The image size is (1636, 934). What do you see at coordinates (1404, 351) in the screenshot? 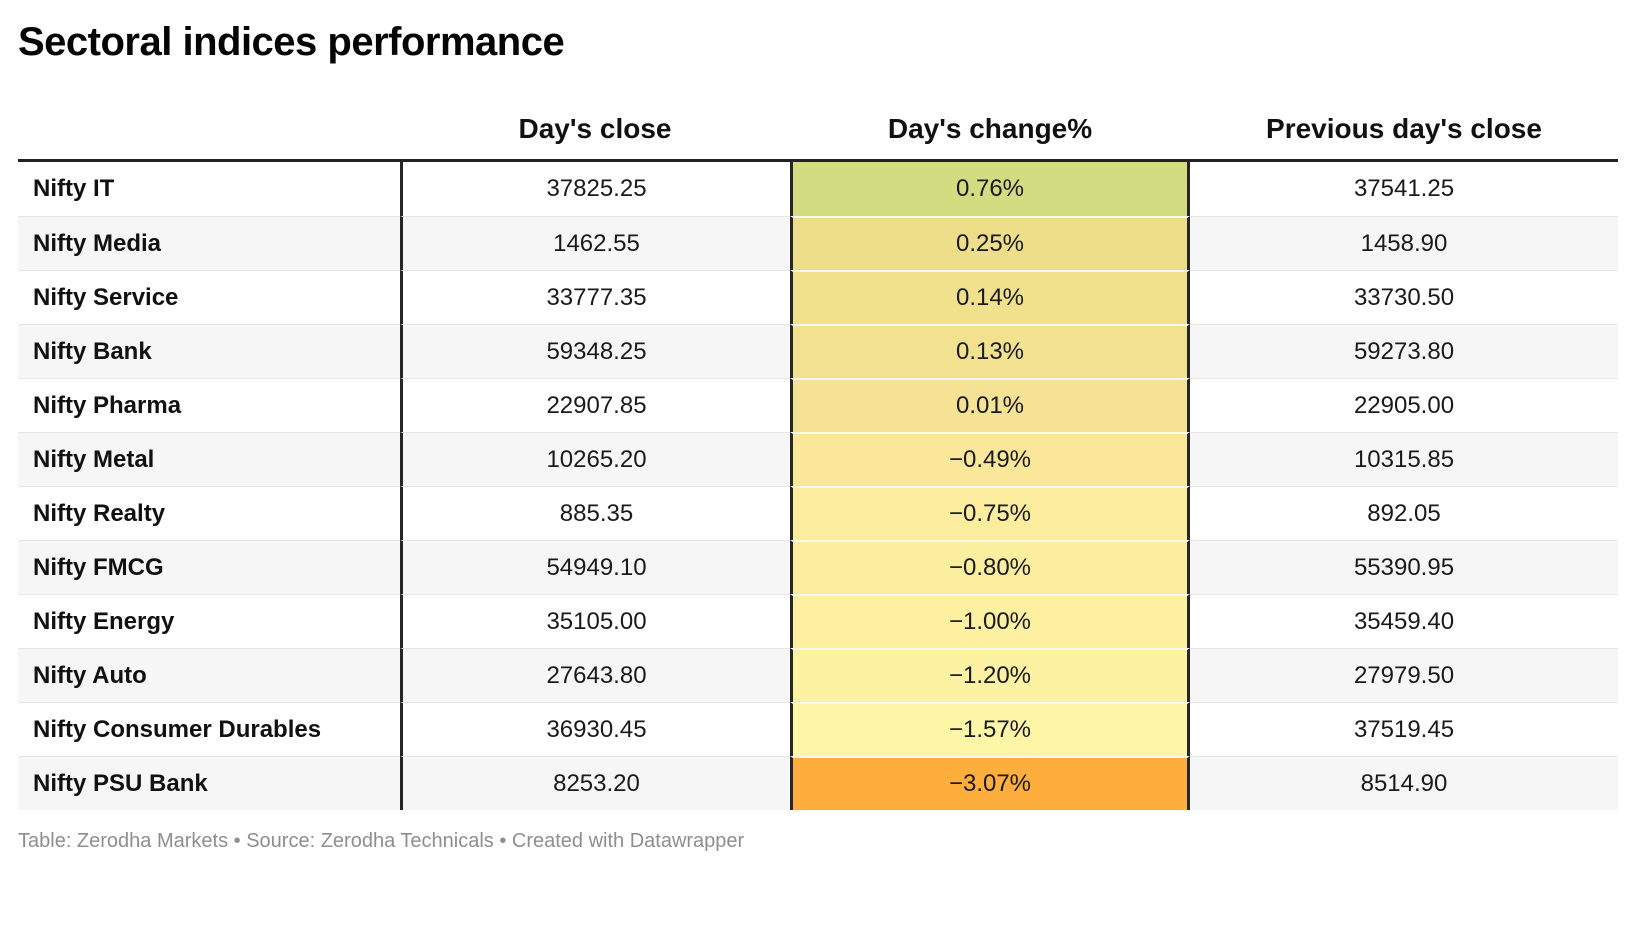
I see `prev-close-cell: 59273.80` at bounding box center [1404, 351].